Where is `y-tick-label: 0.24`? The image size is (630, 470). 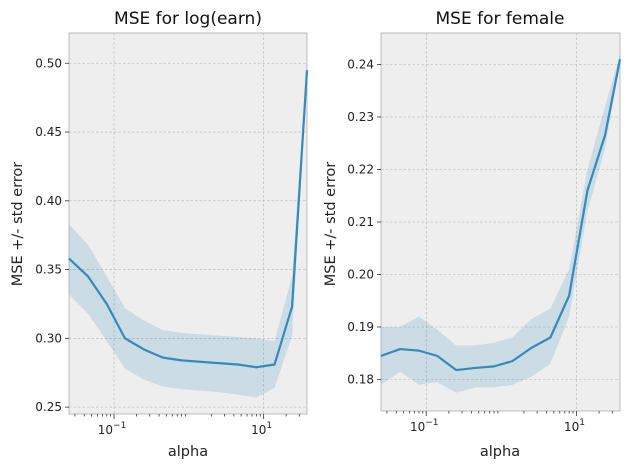
y-tick-label: 0.24 is located at coordinates (360, 65).